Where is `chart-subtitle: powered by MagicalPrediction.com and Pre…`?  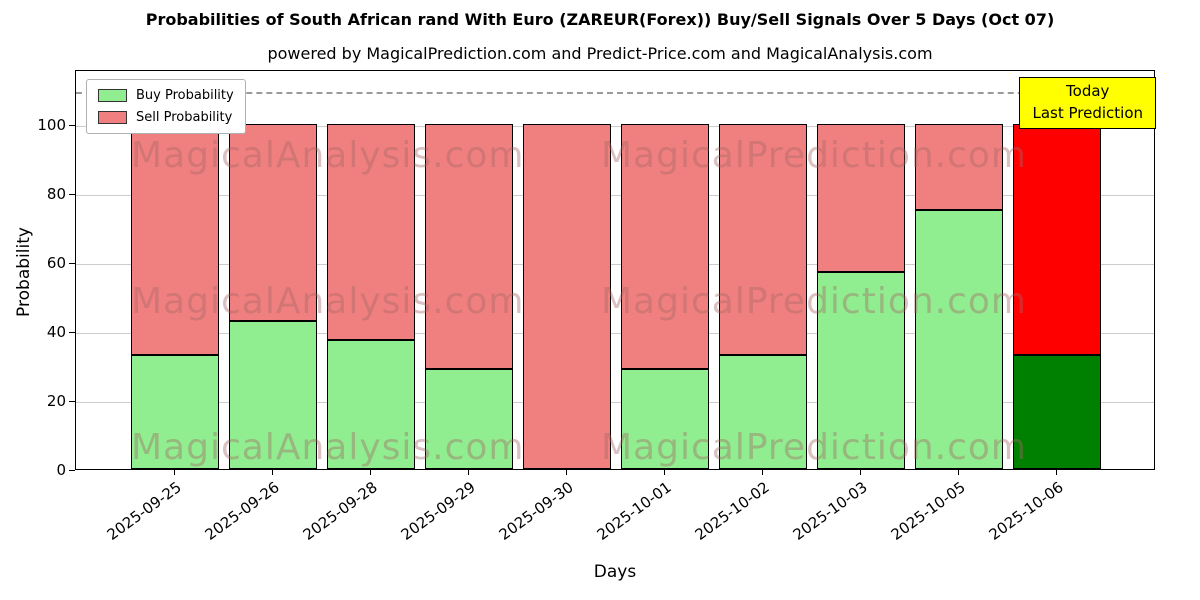
chart-subtitle: powered by MagicalPrediction.com and Pre… is located at coordinates (600, 53).